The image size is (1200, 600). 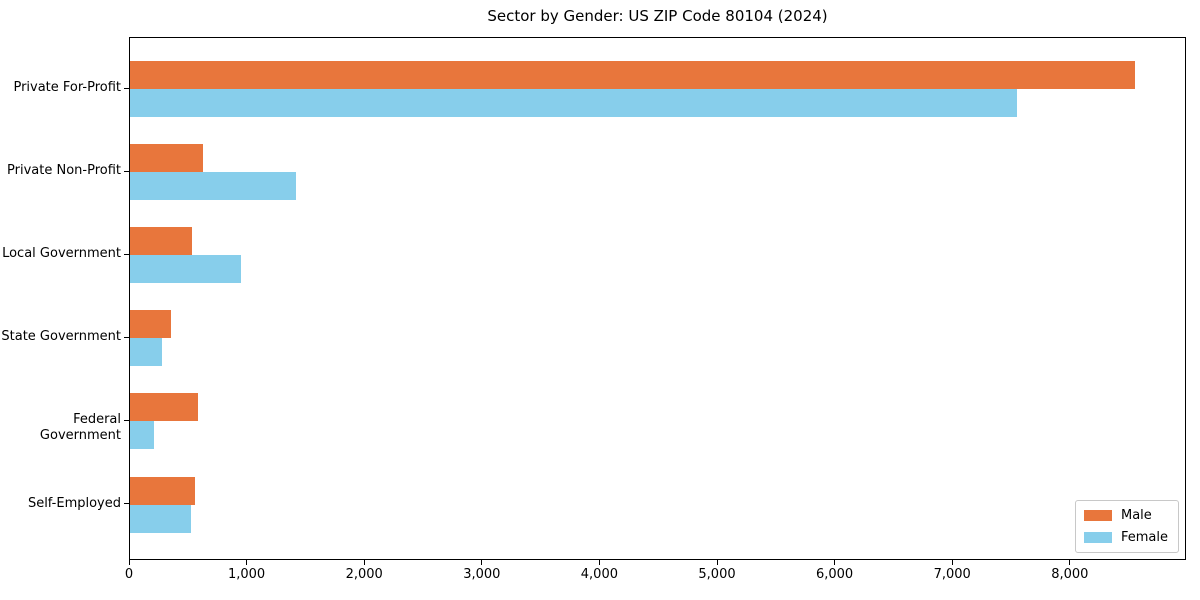 What do you see at coordinates (1144, 537) in the screenshot?
I see `legend-label-female: Female` at bounding box center [1144, 537].